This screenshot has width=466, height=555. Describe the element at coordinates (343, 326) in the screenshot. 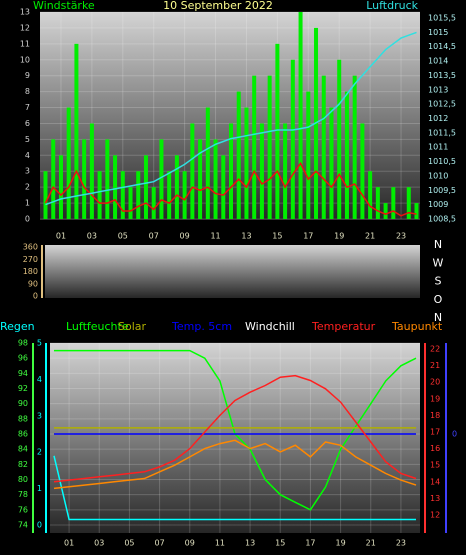

I see `legend-entry: Temperatur` at that location.